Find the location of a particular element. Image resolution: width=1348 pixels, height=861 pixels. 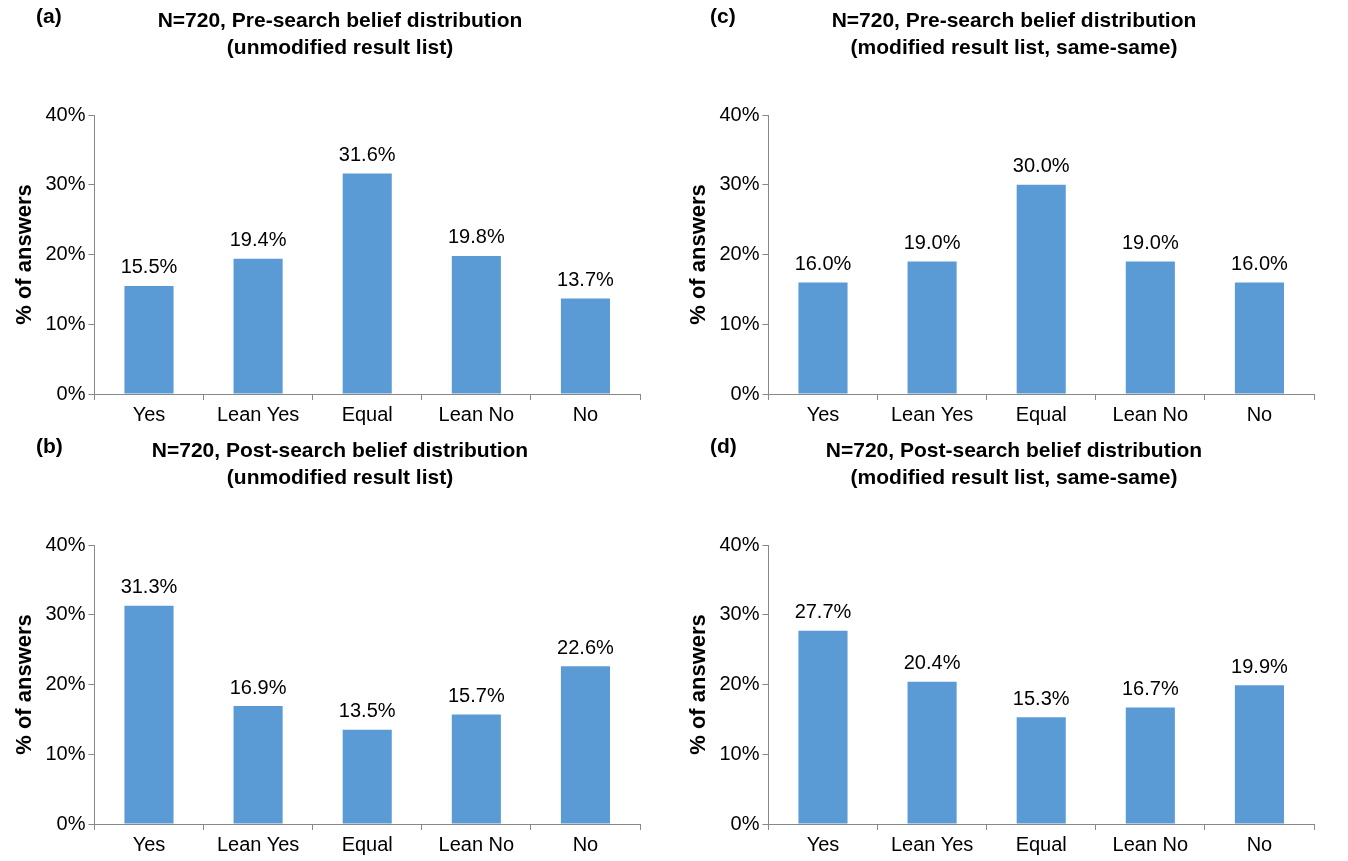

data-label: 15.5% is located at coordinates (149, 266).